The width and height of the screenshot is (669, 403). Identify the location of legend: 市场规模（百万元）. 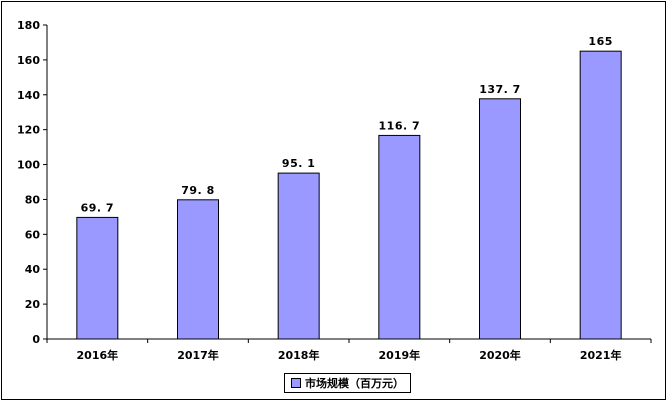
(347, 383).